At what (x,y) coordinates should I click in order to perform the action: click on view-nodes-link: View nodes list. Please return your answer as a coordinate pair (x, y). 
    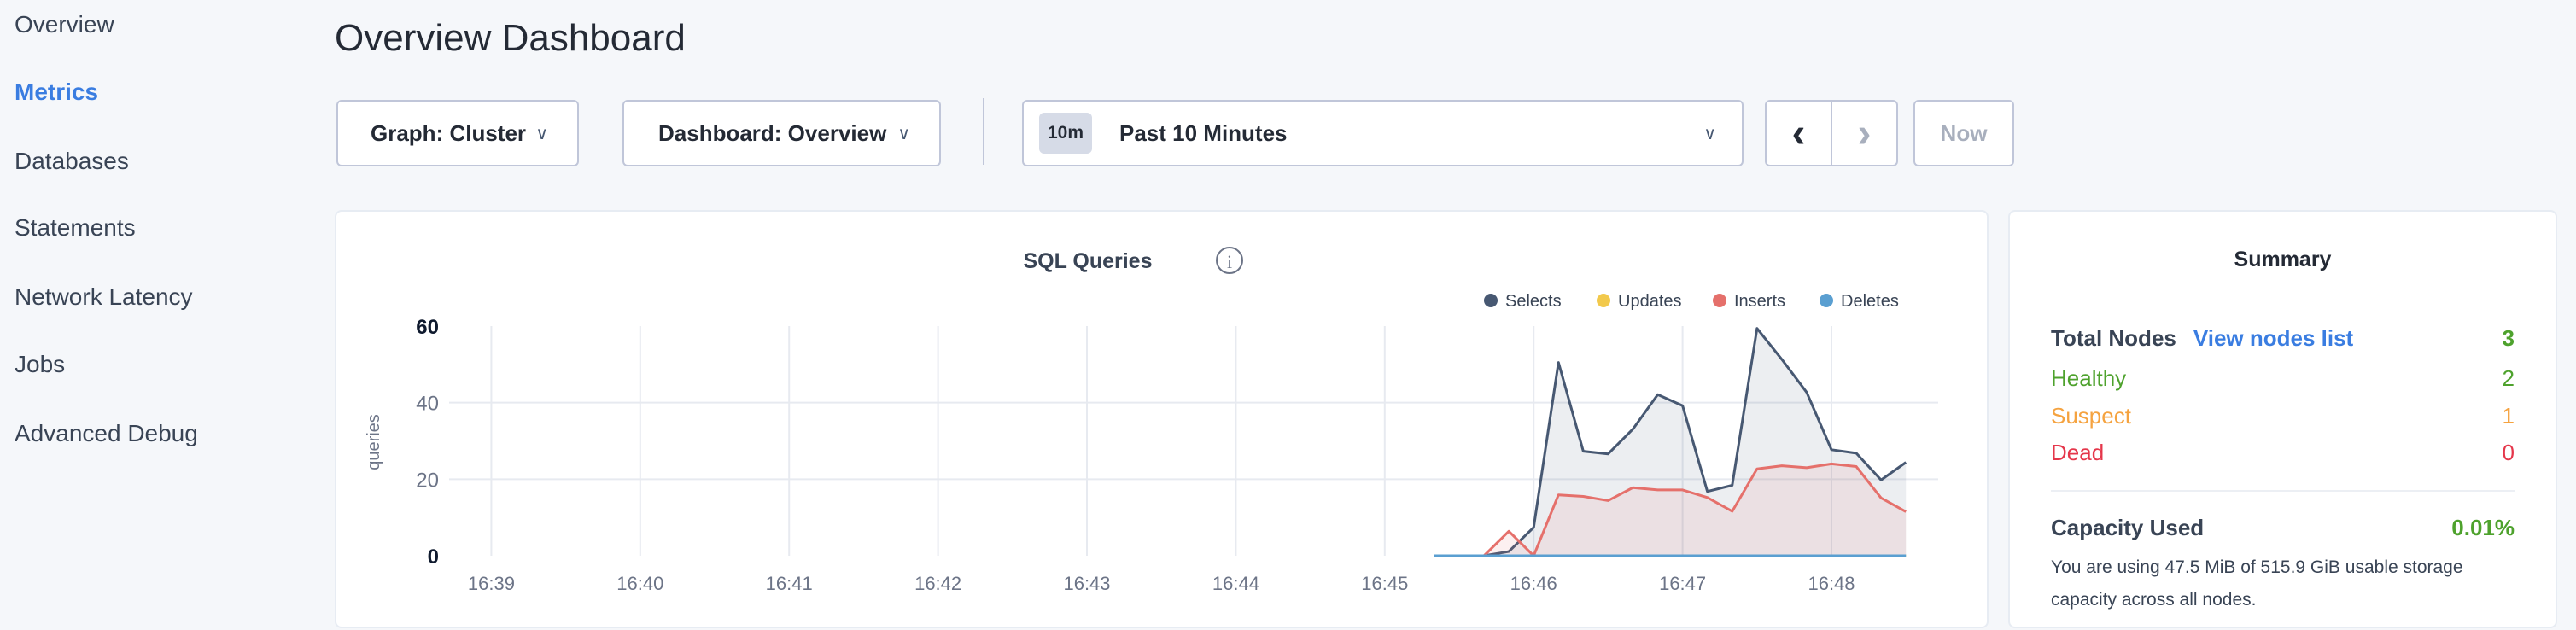
    Looking at the image, I should click on (2273, 338).